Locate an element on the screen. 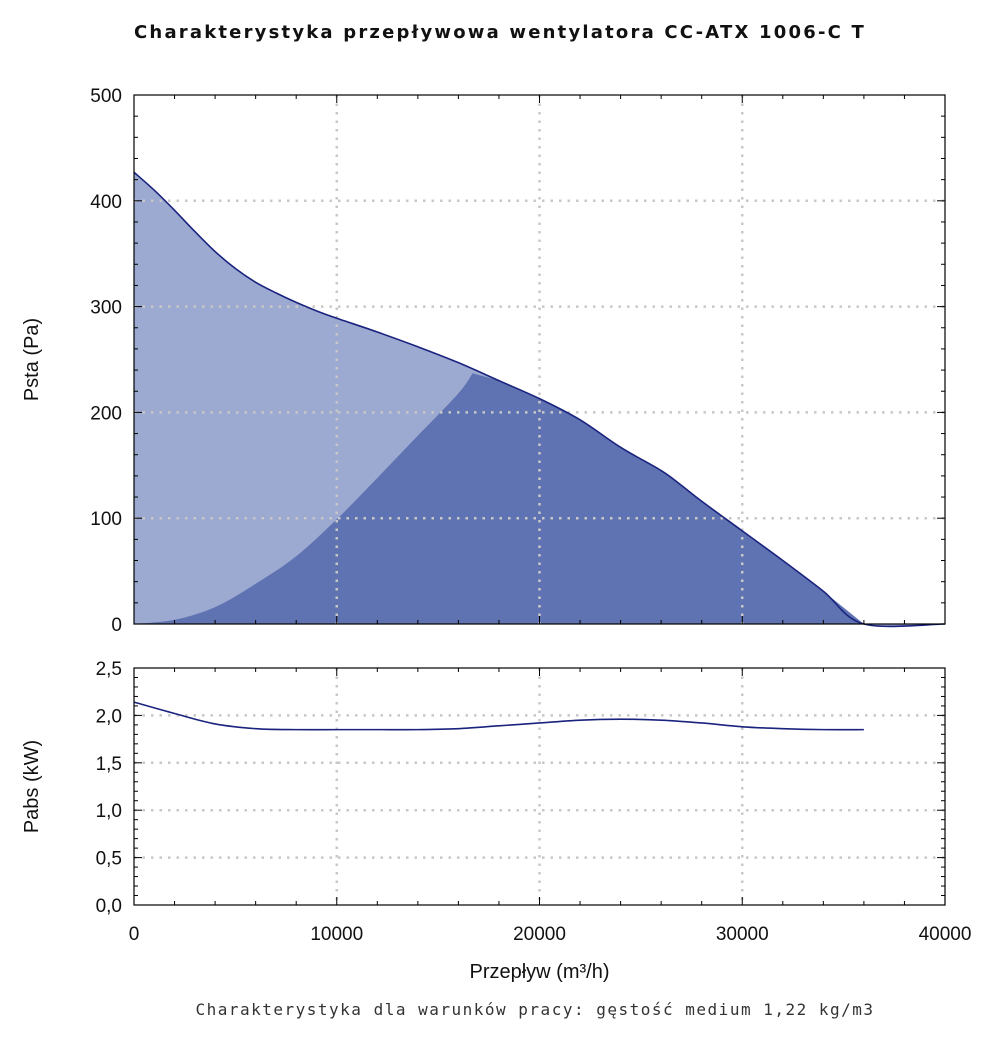  y-axis-label: Psta (Pa) is located at coordinates (32, 359).